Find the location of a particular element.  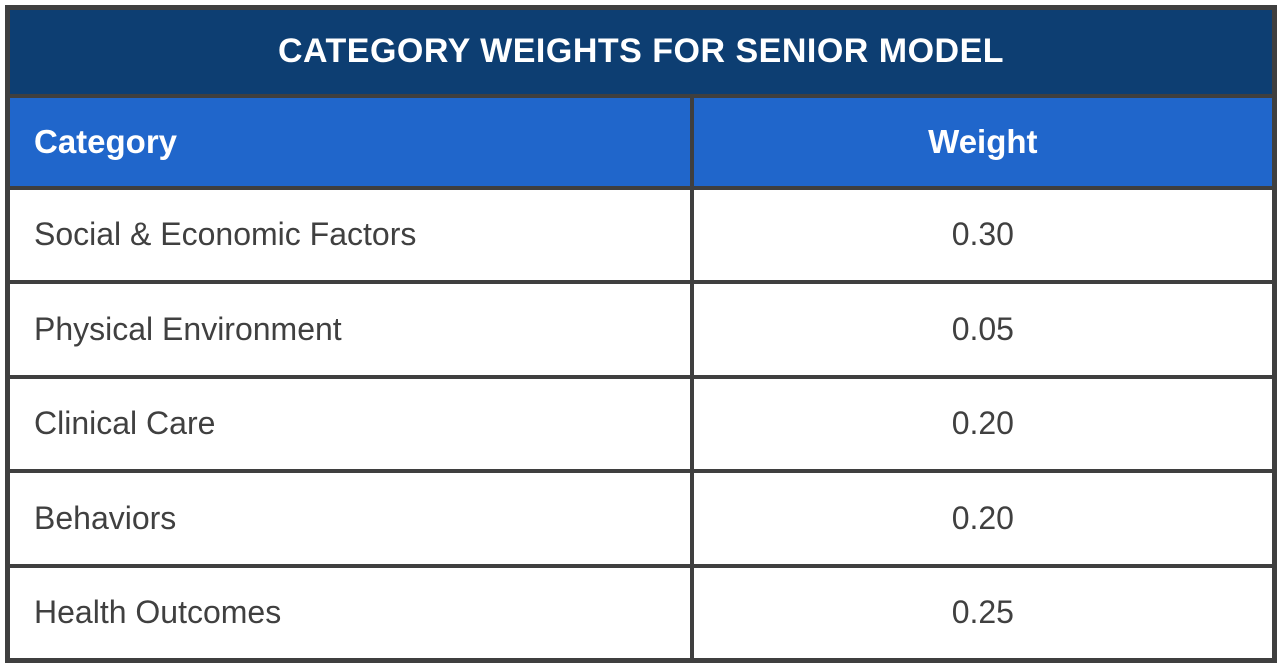

table-title: CATEGORY WEIGHTS FOR SENIOR MODEL is located at coordinates (641, 51).